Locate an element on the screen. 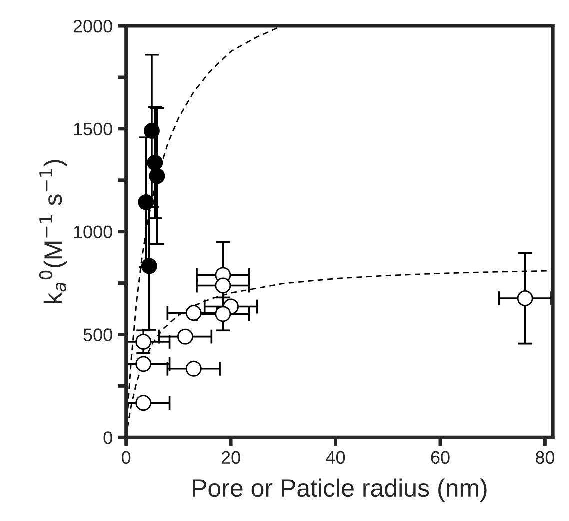 This screenshot has height=521, width=569. x-tick-label: 20 is located at coordinates (231, 457).